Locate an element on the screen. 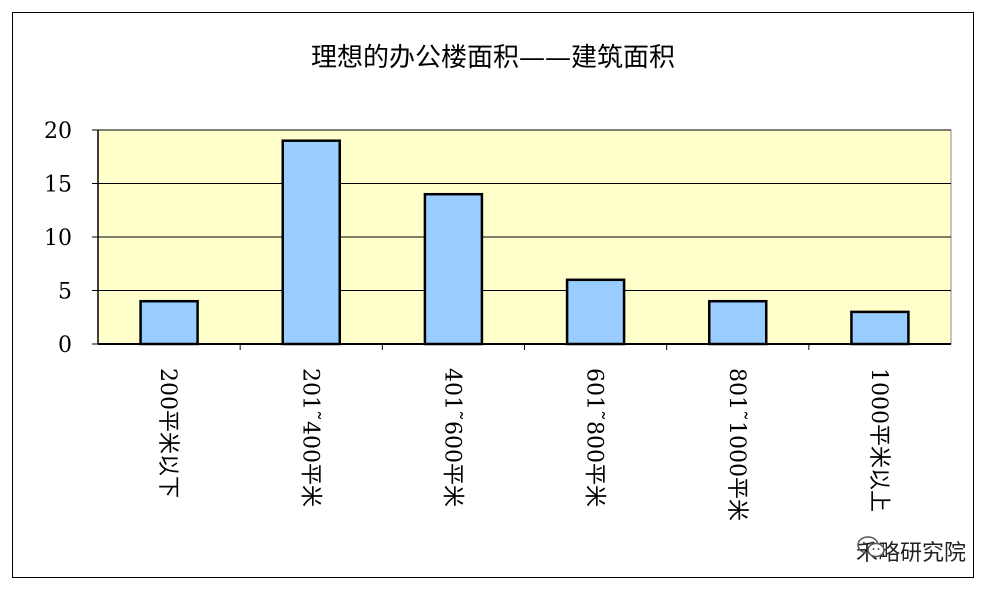 Image resolution: width=990 pixels, height=593 pixels. x-category-label: 601˜800平米 is located at coordinates (594, 437).